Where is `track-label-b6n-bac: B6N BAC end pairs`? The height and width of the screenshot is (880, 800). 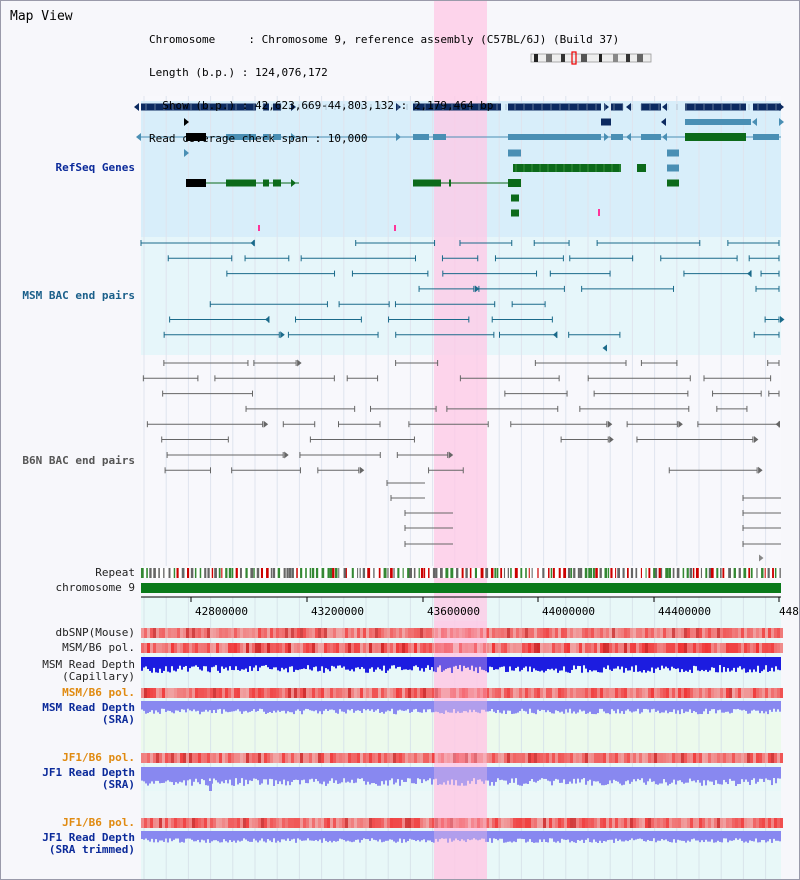 track-label-b6n-bac: B6N BAC end pairs is located at coordinates (78, 460).